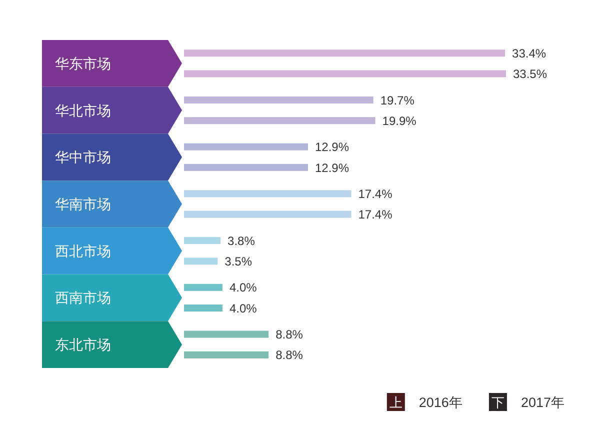  I want to click on data-label: 33.5%, so click(530, 74).